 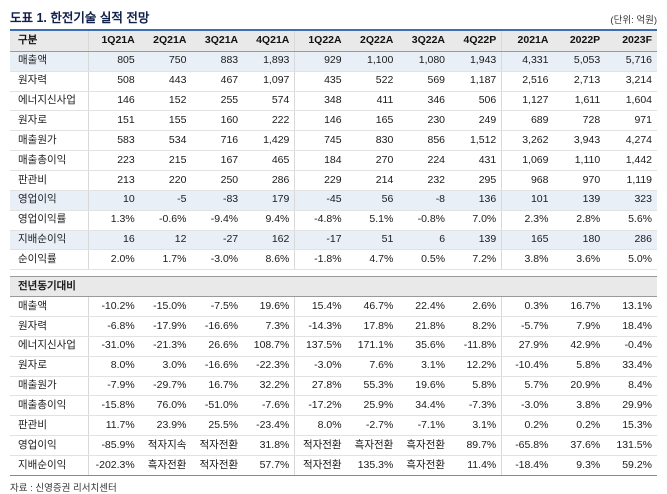 What do you see at coordinates (114, 346) in the screenshot?
I see `value-cell: -31.0%` at bounding box center [114, 346].